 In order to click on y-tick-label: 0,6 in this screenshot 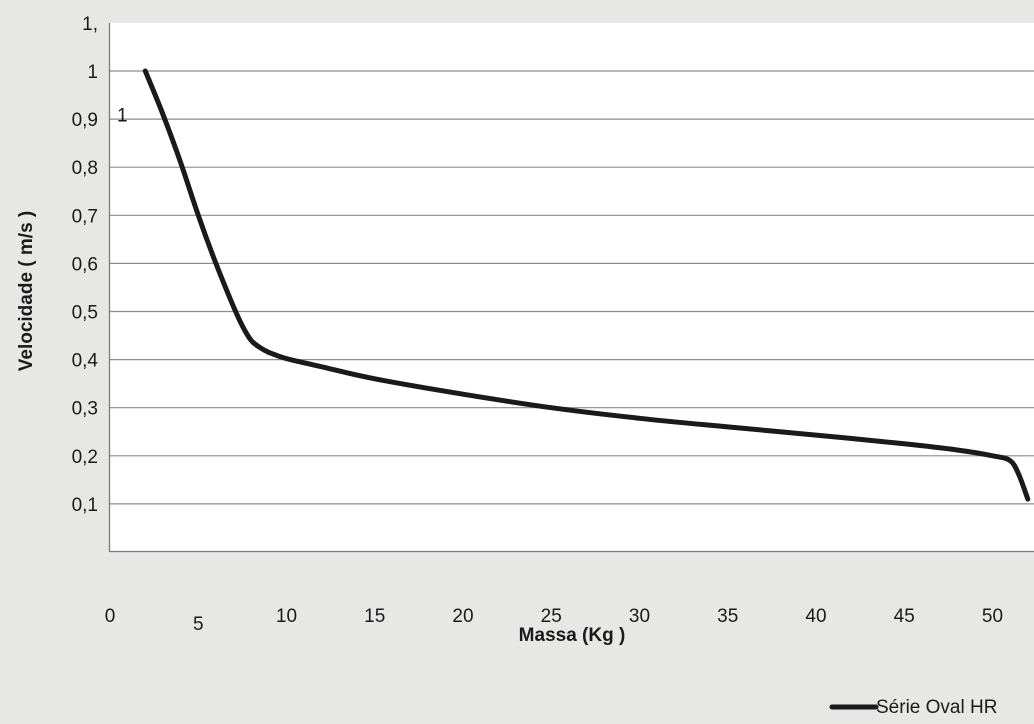, I will do `click(85, 264)`.